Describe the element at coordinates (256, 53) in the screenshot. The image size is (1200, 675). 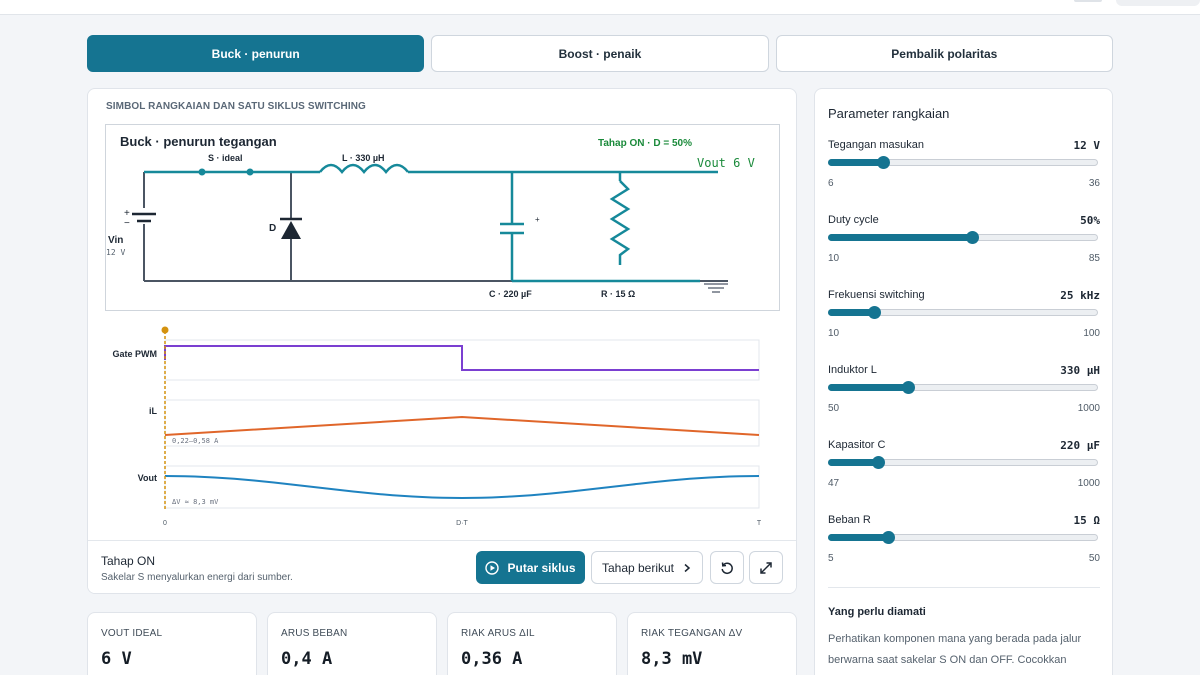
I see `tab-buck: Buck · penurun` at that location.